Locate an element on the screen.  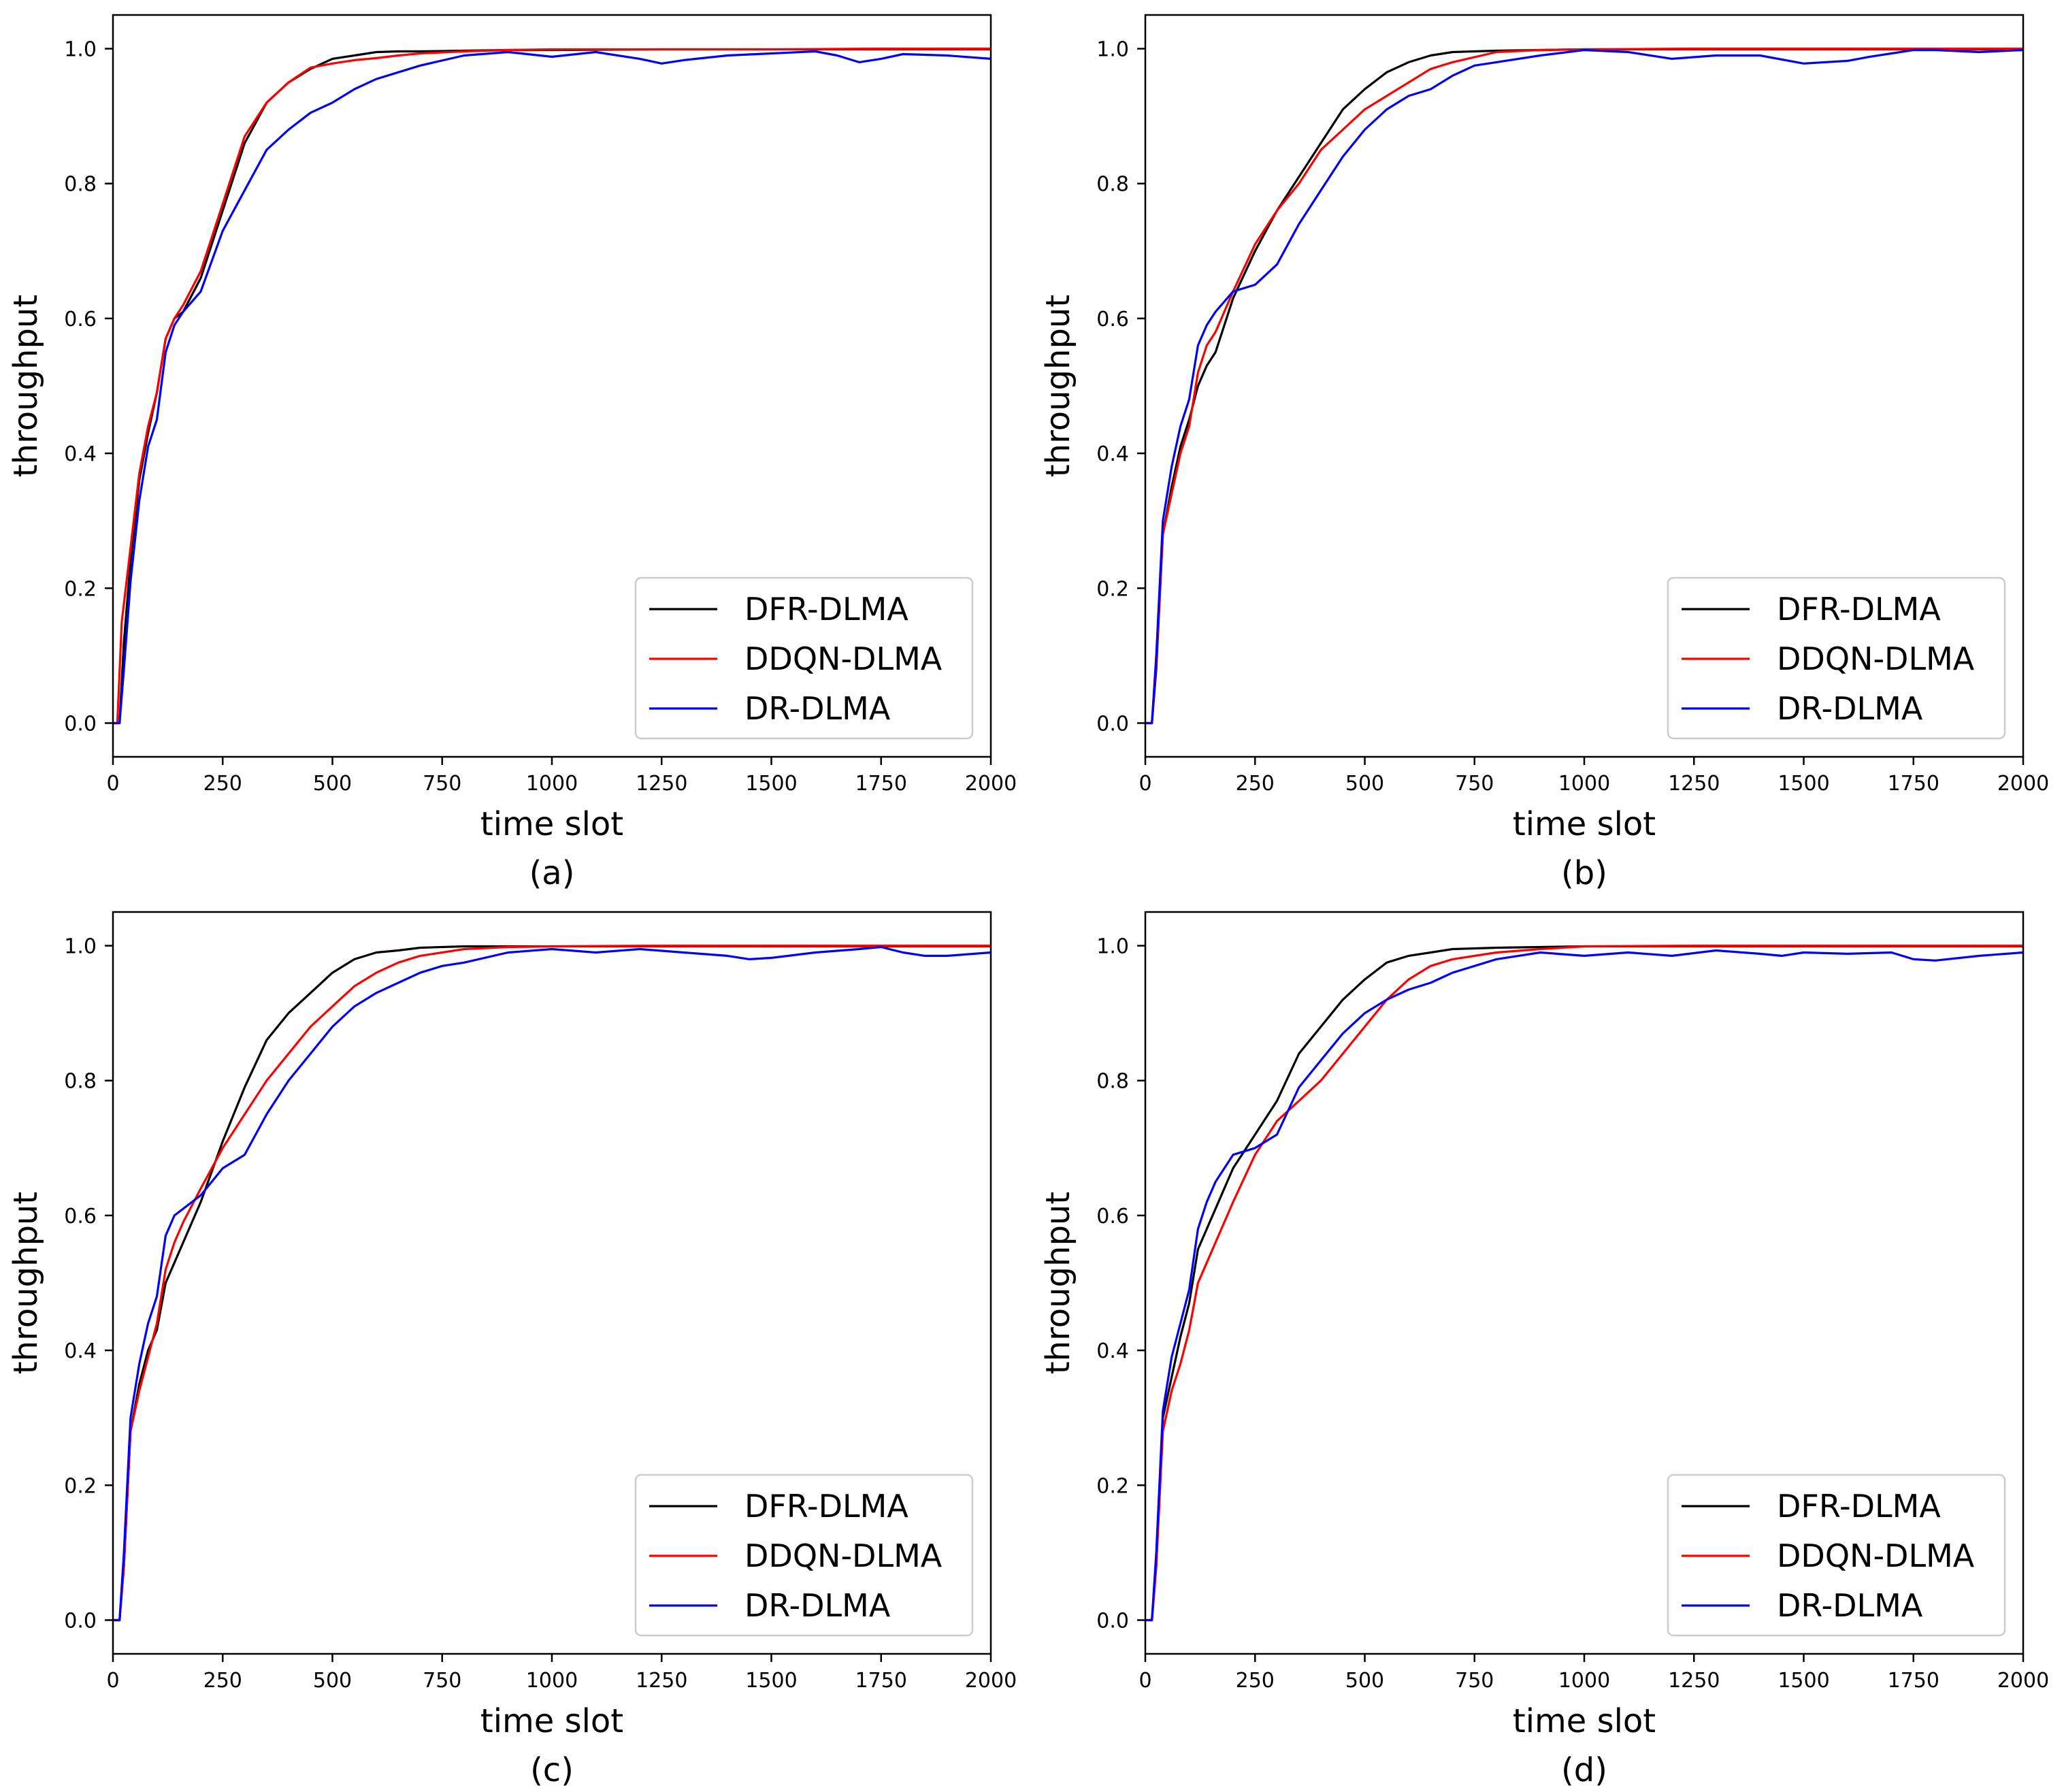
panel-label: (b) is located at coordinates (1584, 873).